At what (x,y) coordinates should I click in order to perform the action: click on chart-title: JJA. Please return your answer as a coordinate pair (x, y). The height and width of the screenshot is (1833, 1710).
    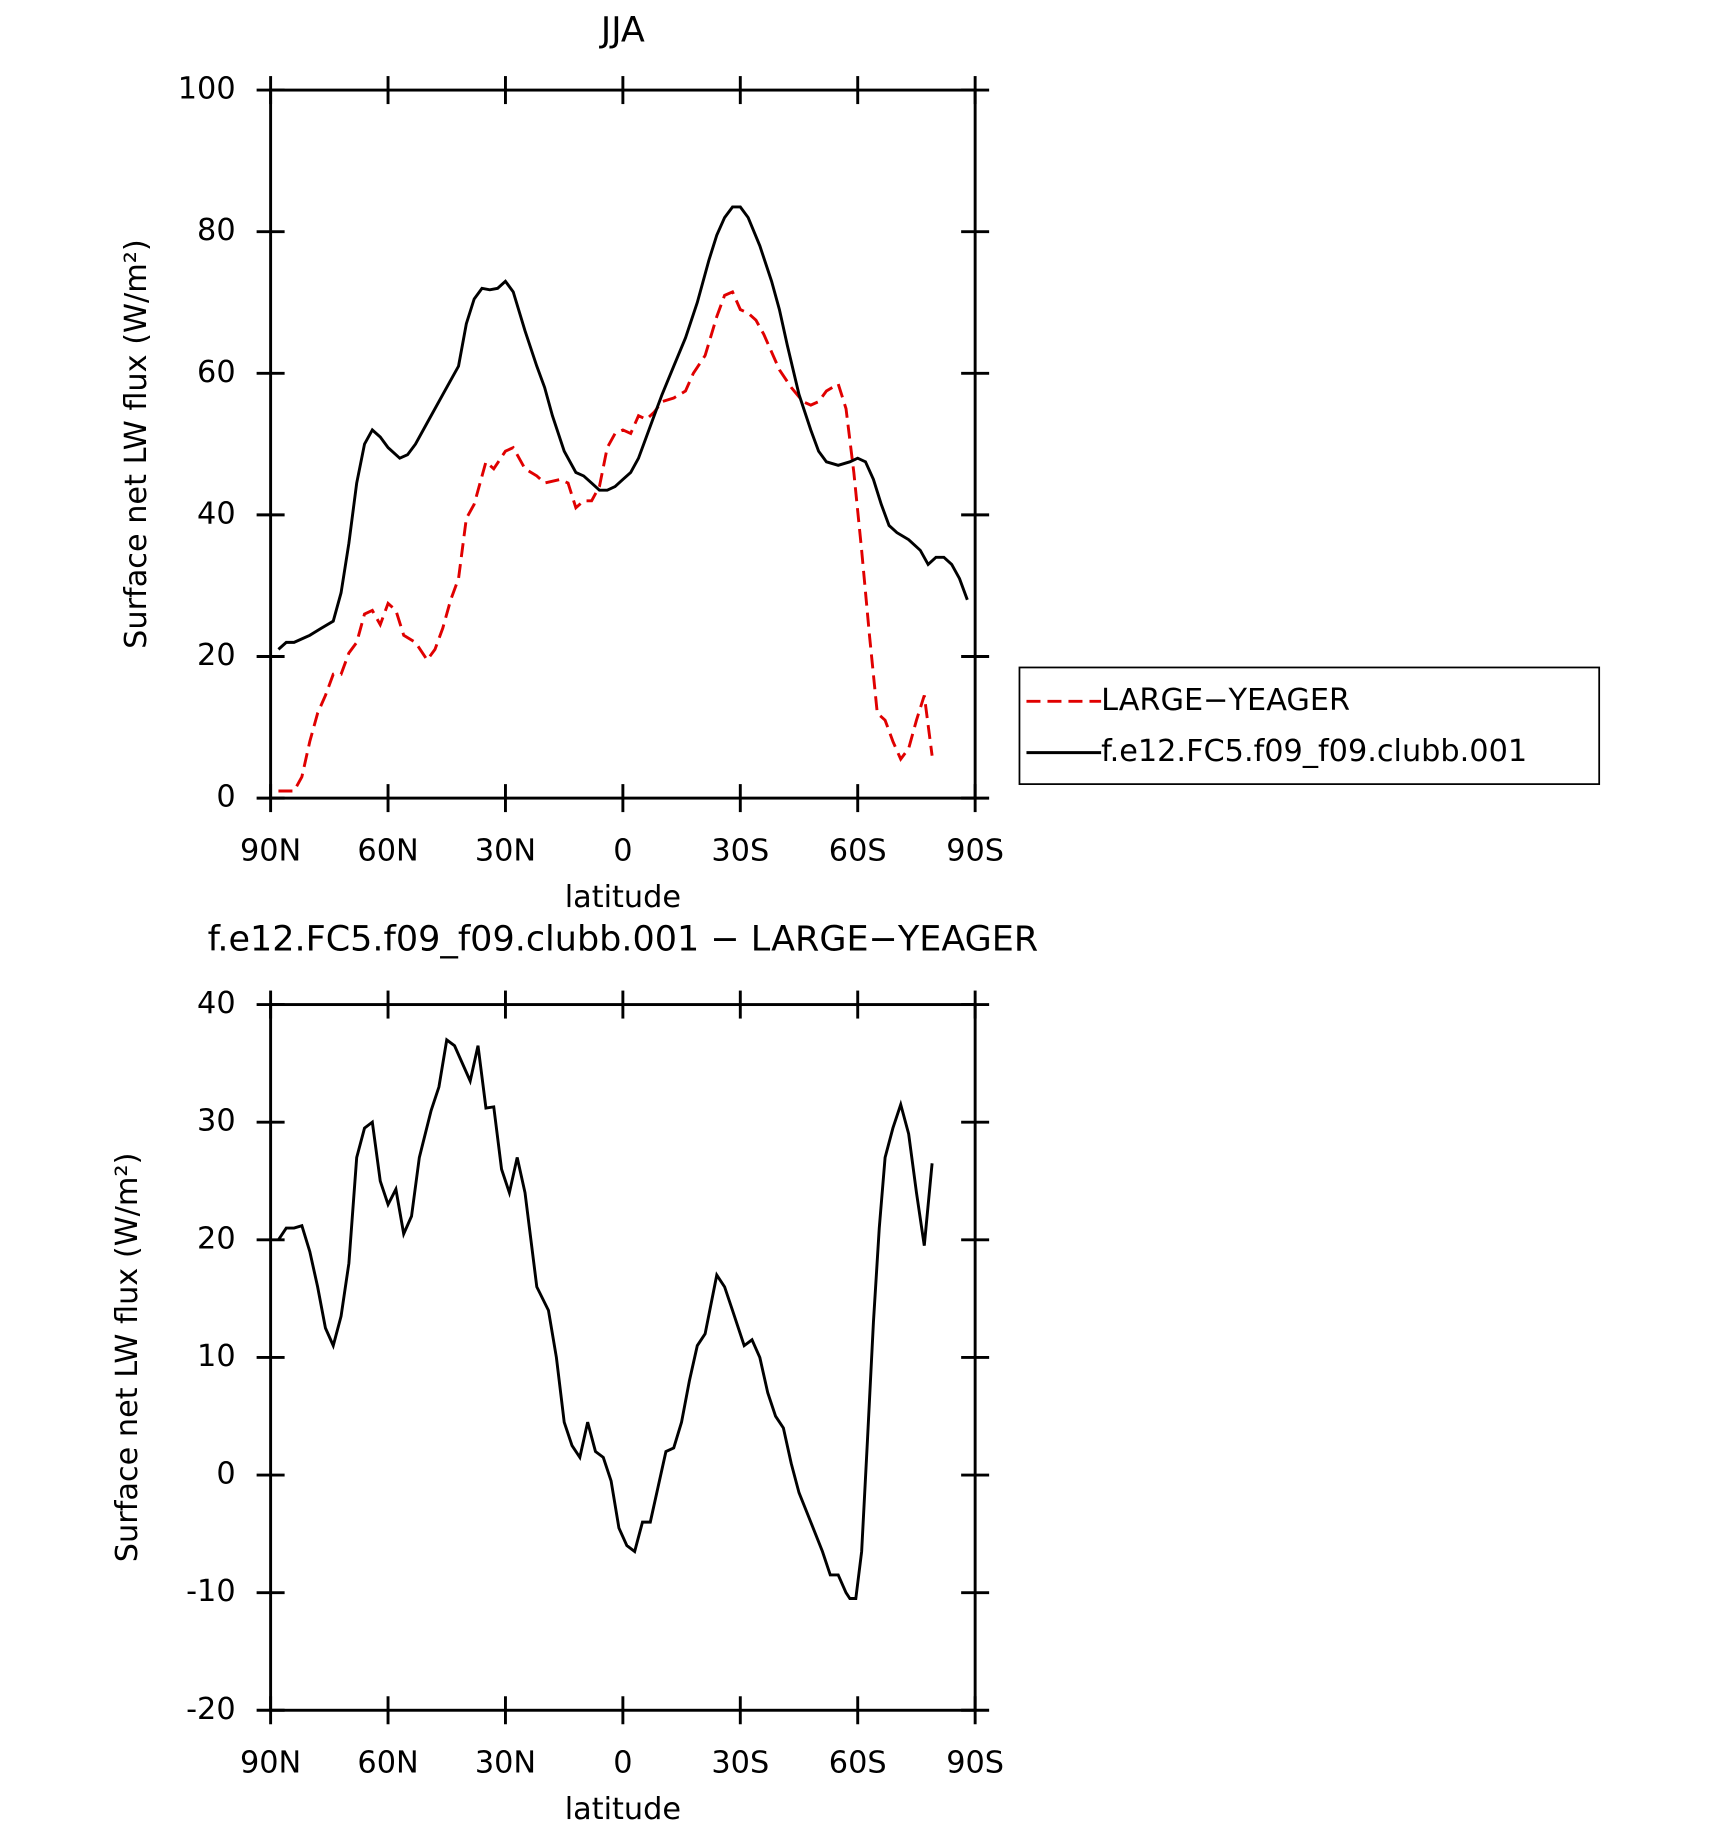
    Looking at the image, I should click on (622, 31).